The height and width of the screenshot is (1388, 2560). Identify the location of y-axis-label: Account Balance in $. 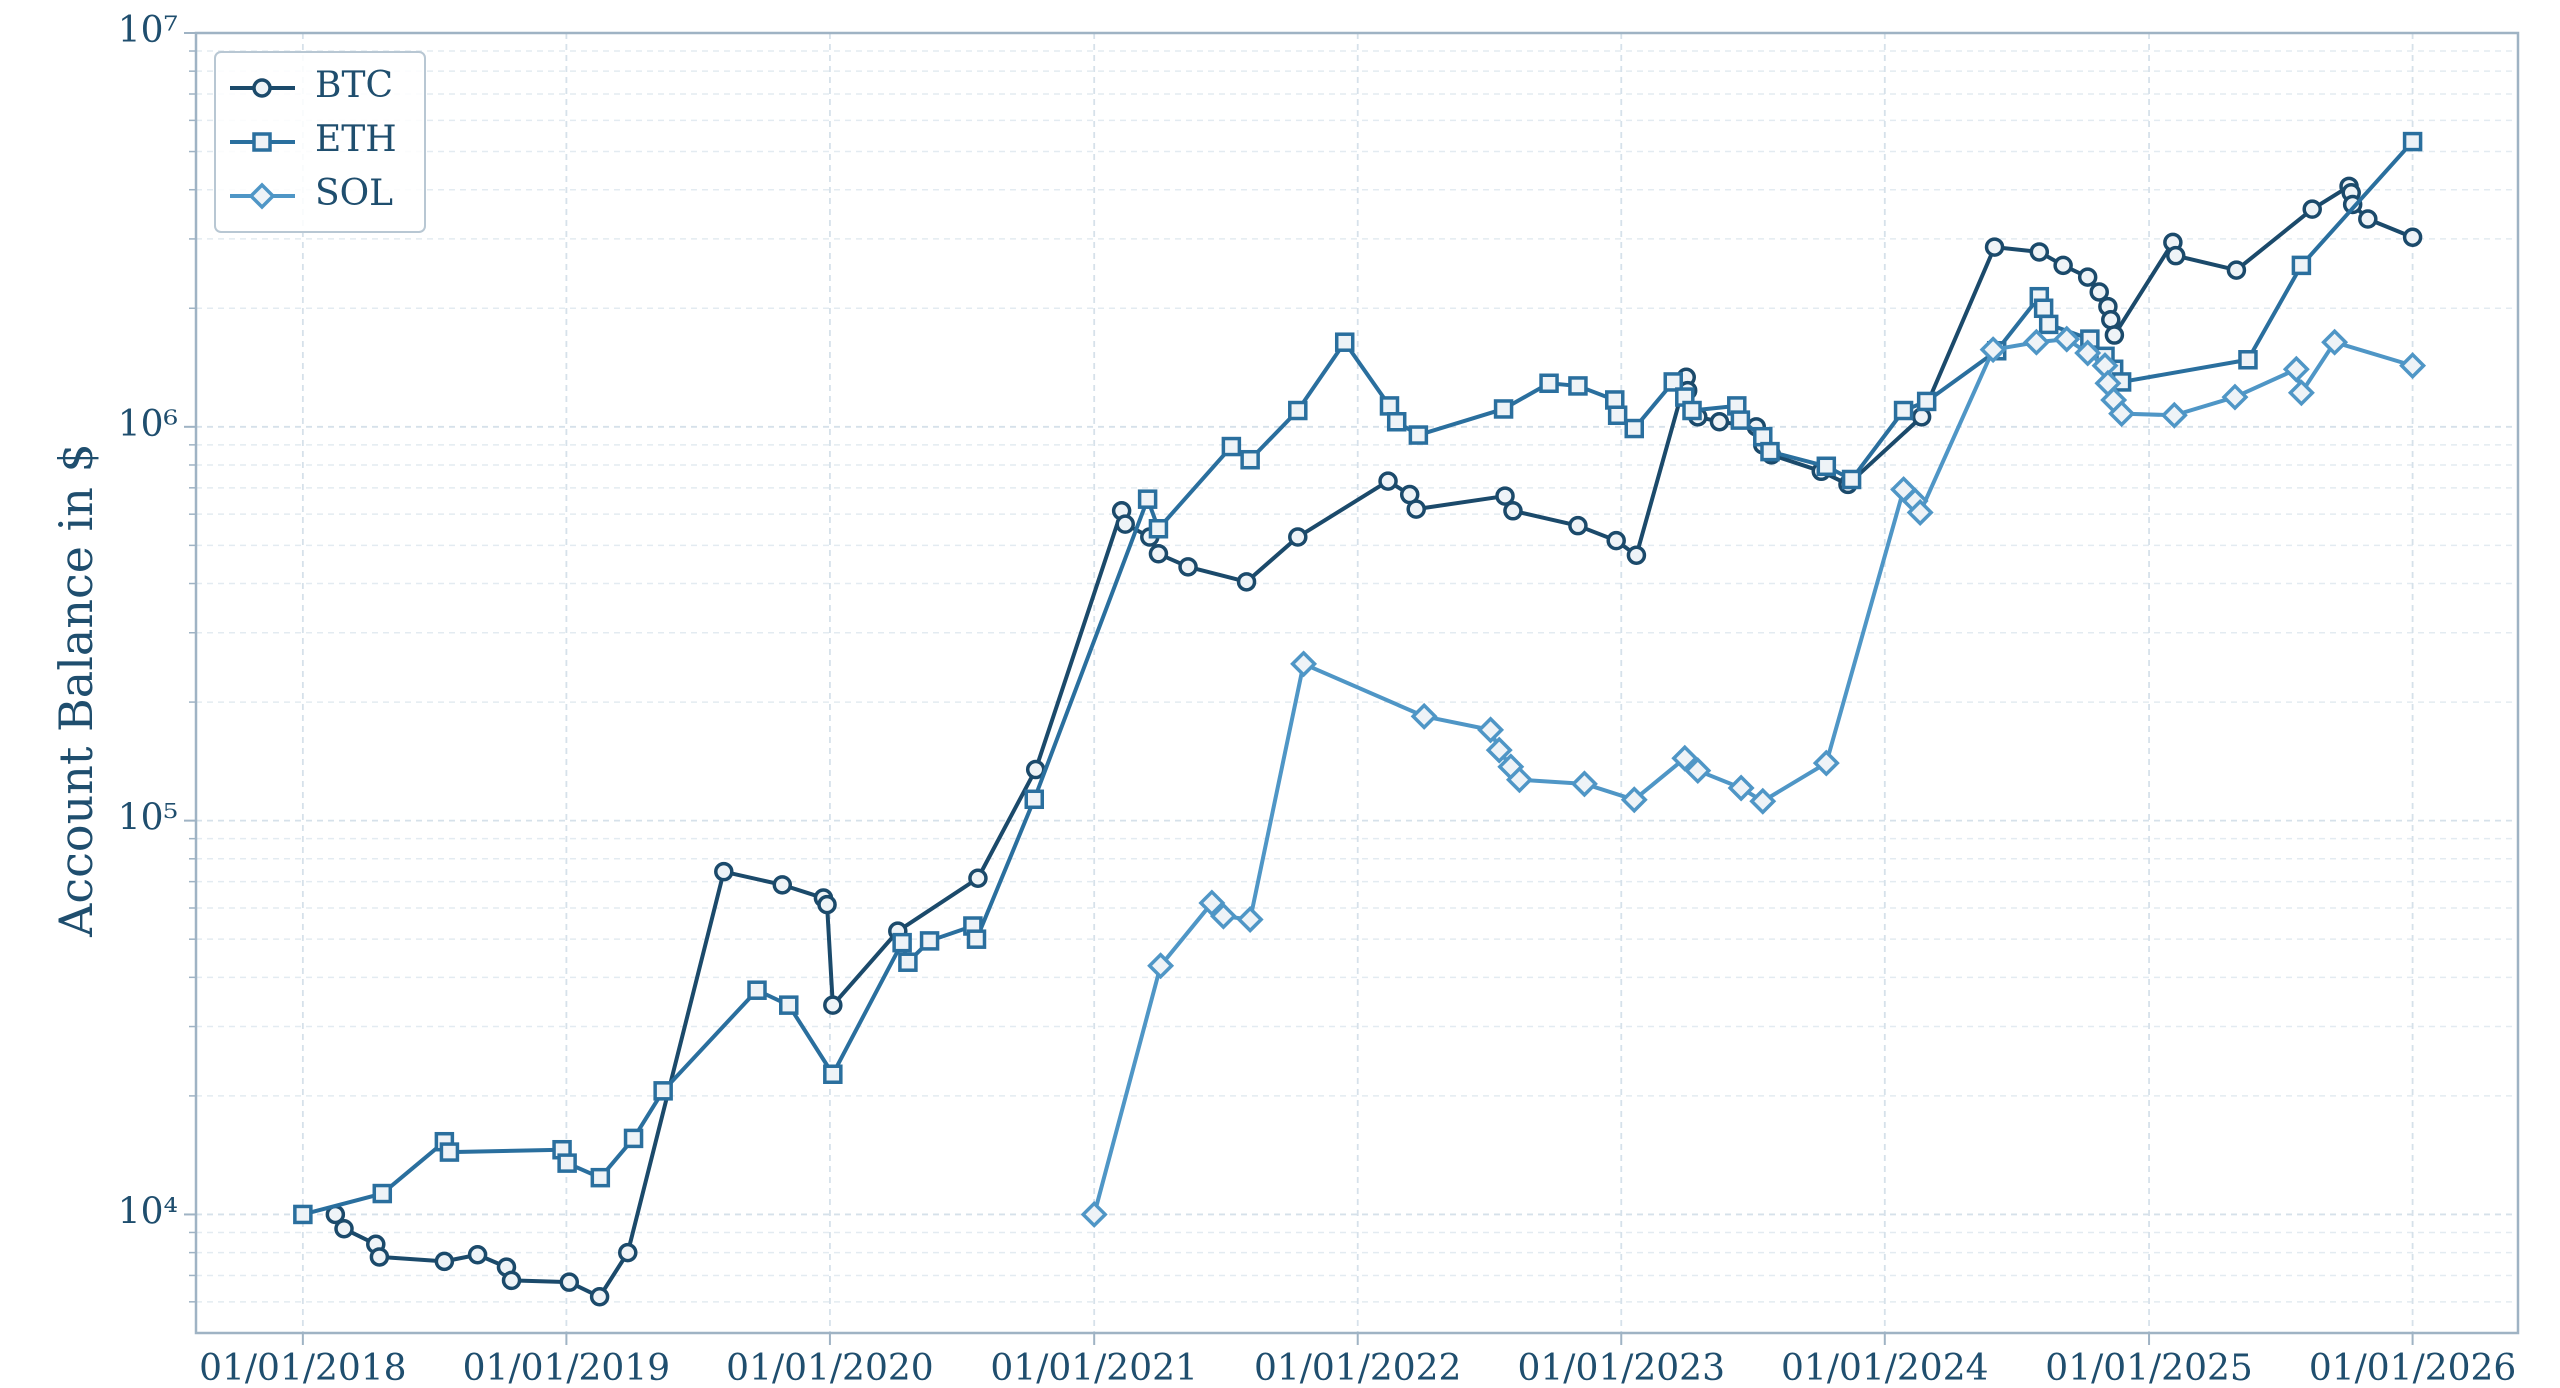
(76, 690).